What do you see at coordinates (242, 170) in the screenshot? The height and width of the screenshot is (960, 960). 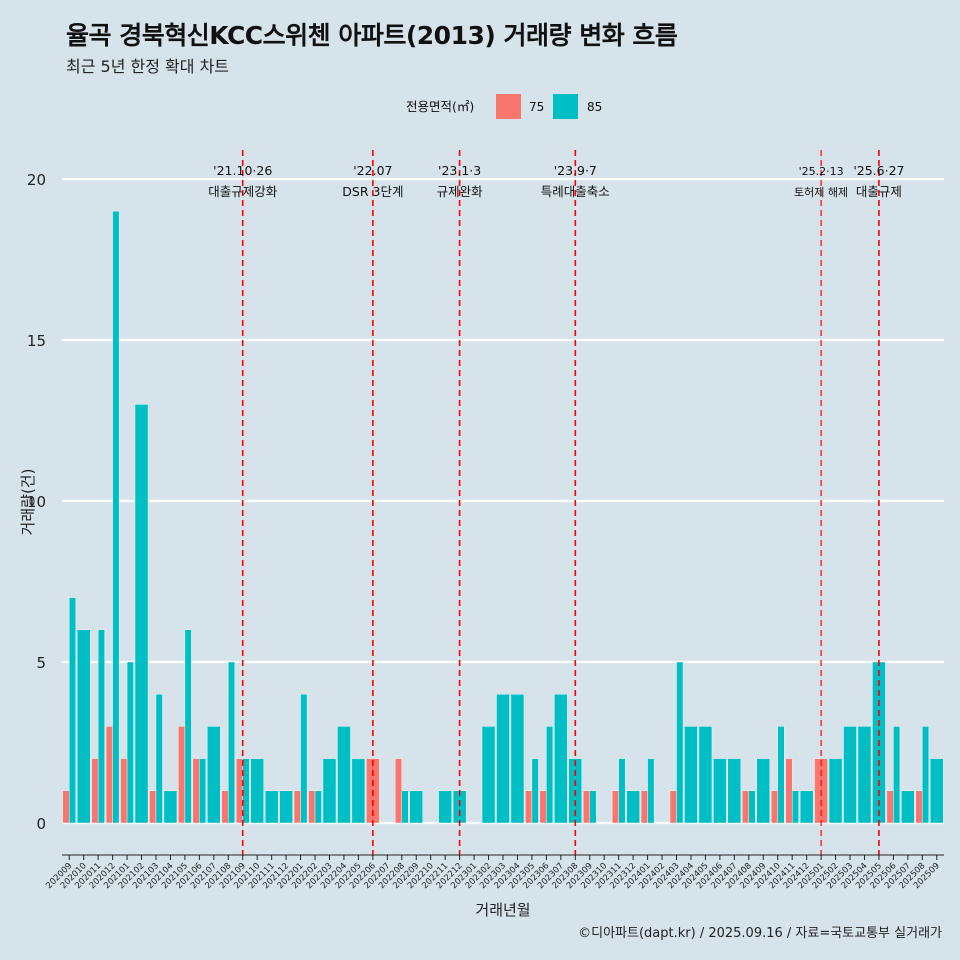 I see `event-date: '21.10·26` at bounding box center [242, 170].